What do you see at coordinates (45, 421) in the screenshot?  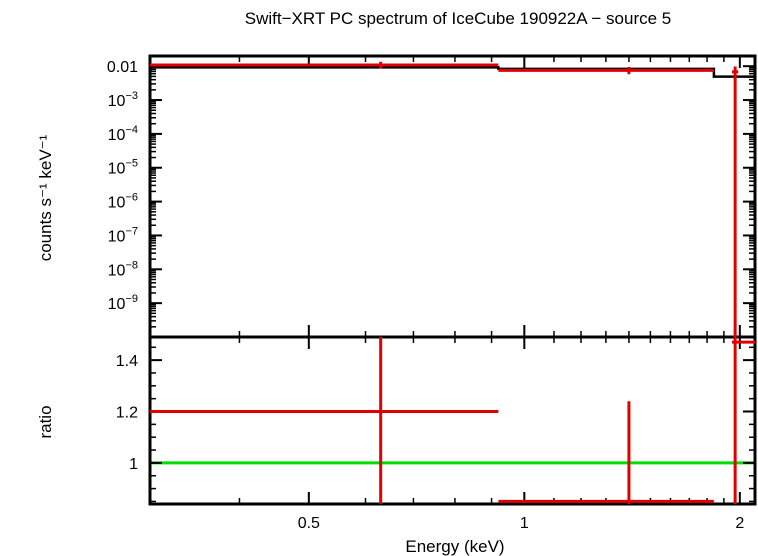 I see `ratio-y-axis-label: ratio` at bounding box center [45, 421].